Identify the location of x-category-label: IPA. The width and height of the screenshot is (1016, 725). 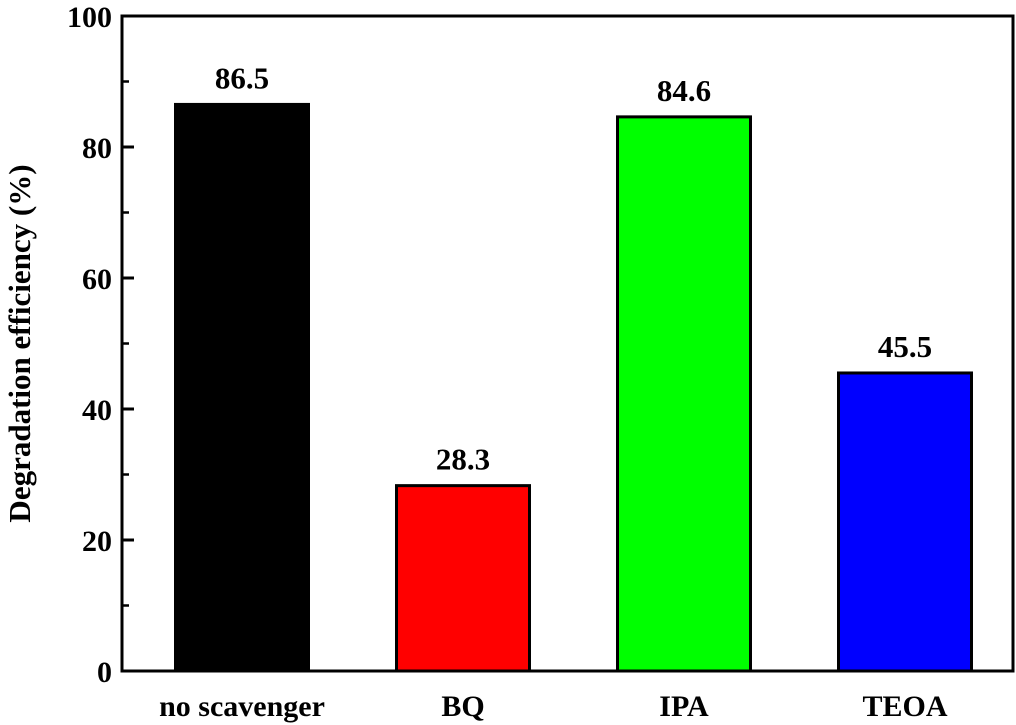
(684, 706).